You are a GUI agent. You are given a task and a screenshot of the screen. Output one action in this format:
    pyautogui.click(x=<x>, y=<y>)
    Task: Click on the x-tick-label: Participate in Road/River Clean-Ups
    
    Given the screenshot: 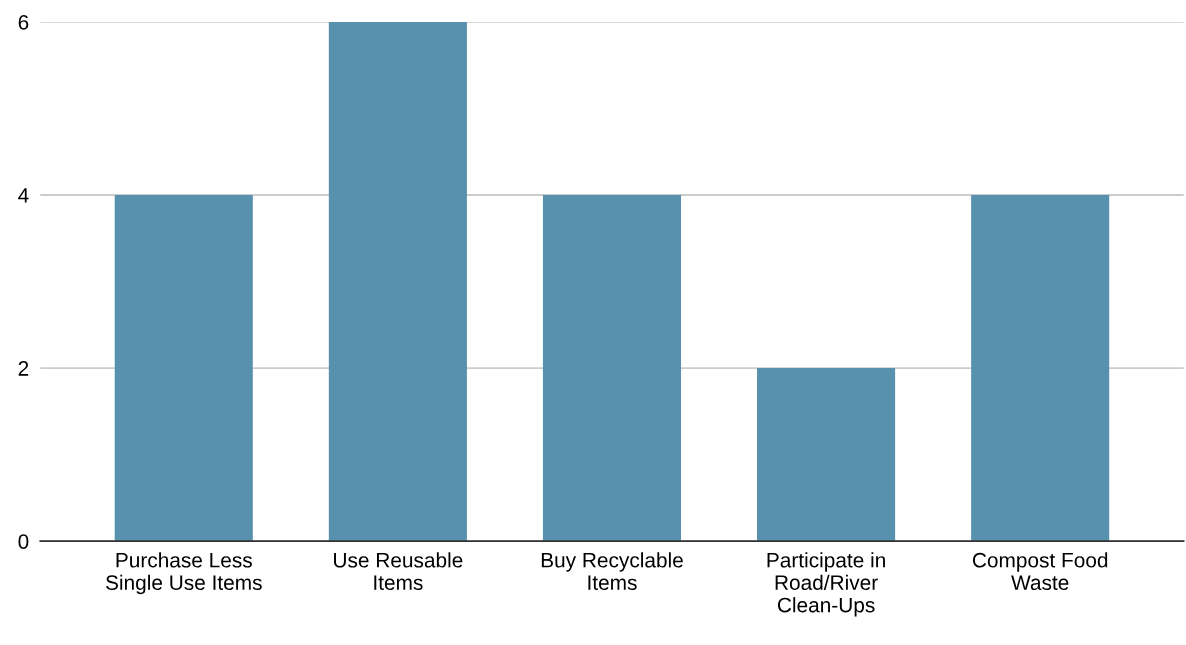 What is the action you would take?
    pyautogui.click(x=826, y=584)
    